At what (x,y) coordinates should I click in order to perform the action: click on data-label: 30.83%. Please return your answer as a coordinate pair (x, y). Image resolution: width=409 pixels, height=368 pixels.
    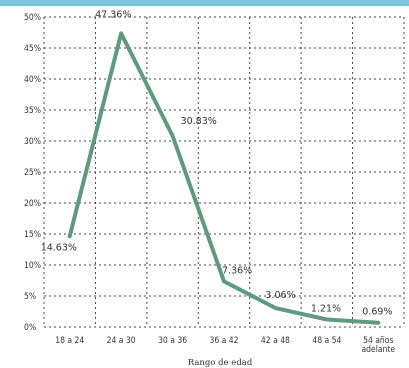
    Looking at the image, I should click on (199, 121).